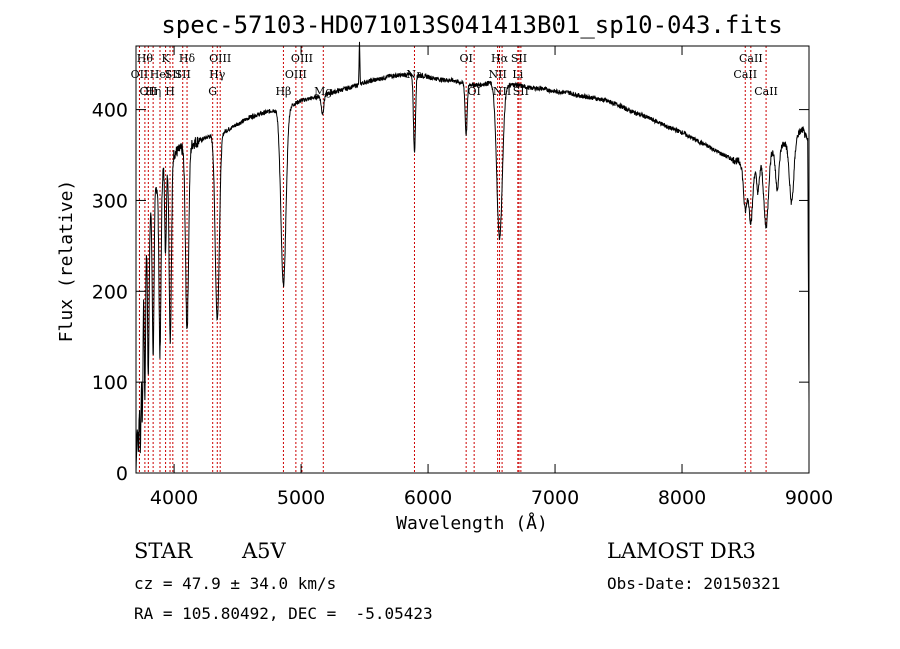  Describe the element at coordinates (160, 74) in the screenshot. I see `line-marker-label: HeI` at that location.